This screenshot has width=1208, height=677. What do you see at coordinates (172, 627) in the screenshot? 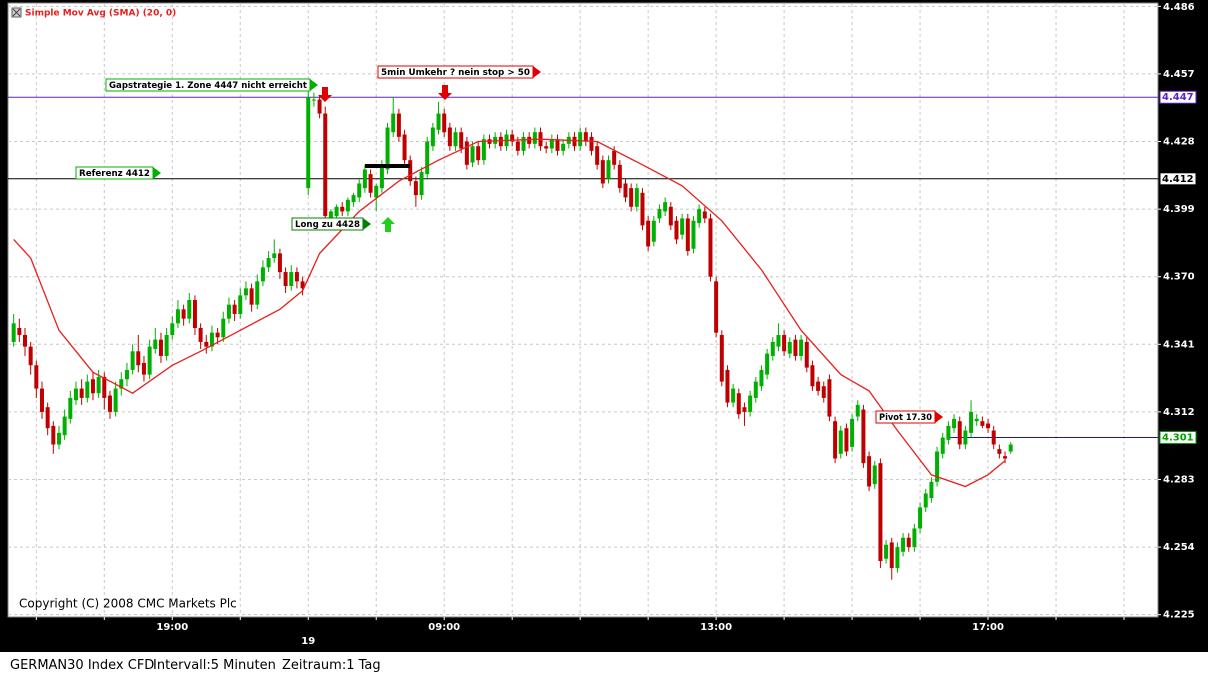
I see `x-tick-label: 19:00` at bounding box center [172, 627].